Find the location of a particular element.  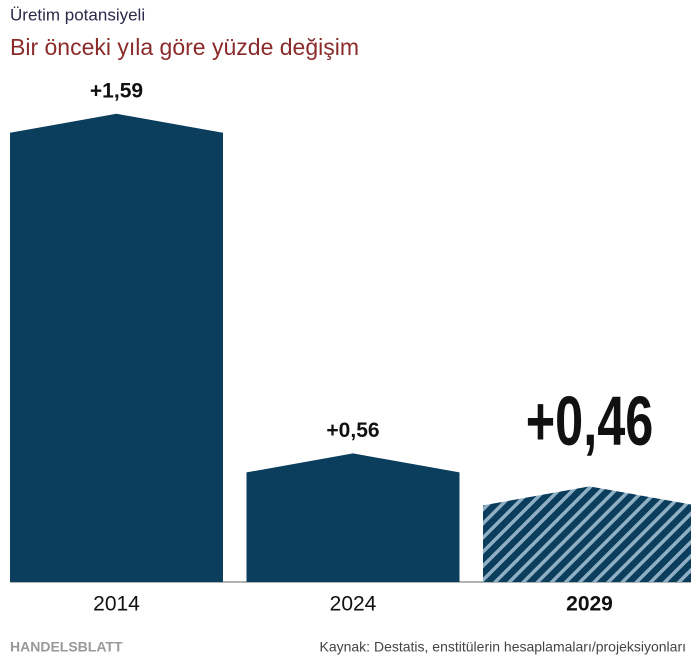

x-tick-label: 2029 is located at coordinates (589, 604).